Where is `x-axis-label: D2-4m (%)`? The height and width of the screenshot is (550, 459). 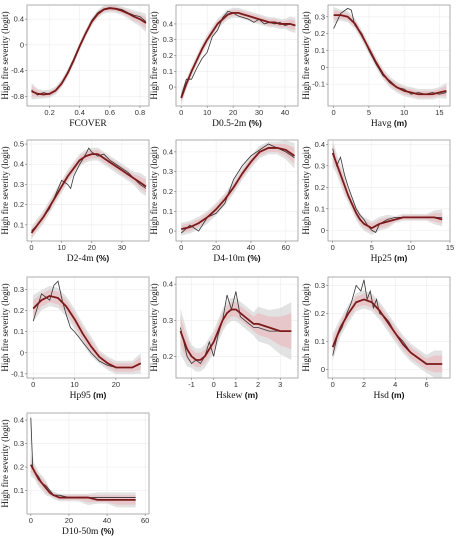 x-axis-label: D2-4m (%) is located at coordinates (88, 258).